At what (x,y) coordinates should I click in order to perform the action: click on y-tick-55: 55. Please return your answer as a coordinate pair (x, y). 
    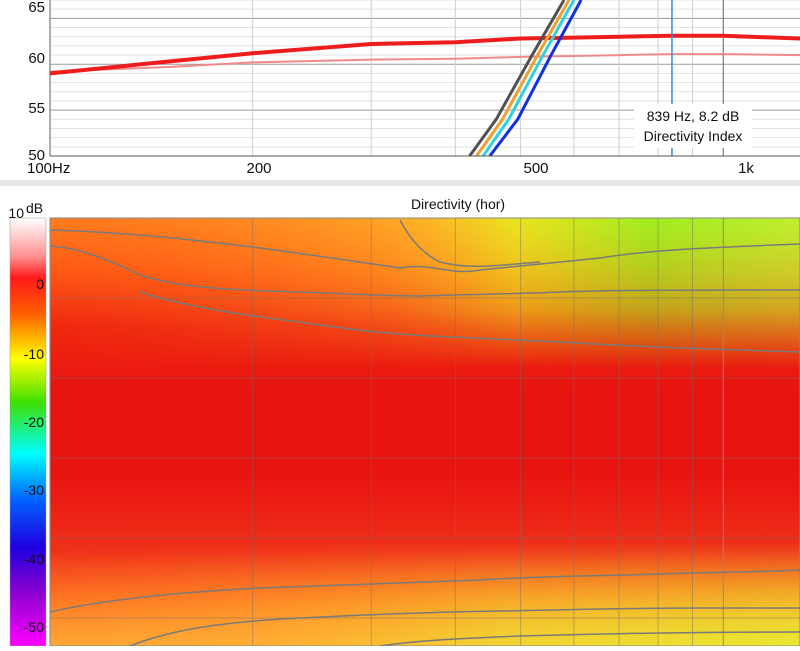
    Looking at the image, I should click on (36, 108).